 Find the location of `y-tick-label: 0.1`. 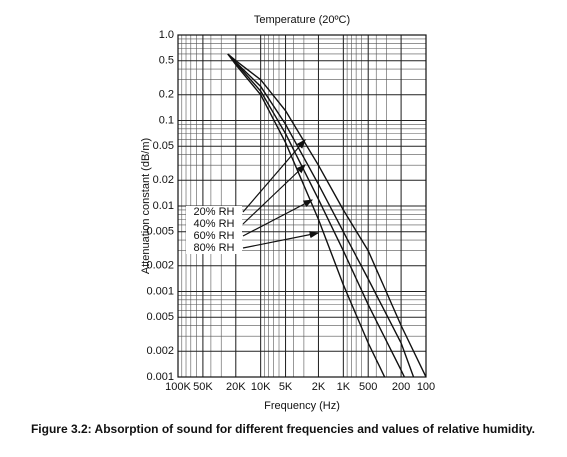

y-tick-label: 0.1 is located at coordinates (166, 120).